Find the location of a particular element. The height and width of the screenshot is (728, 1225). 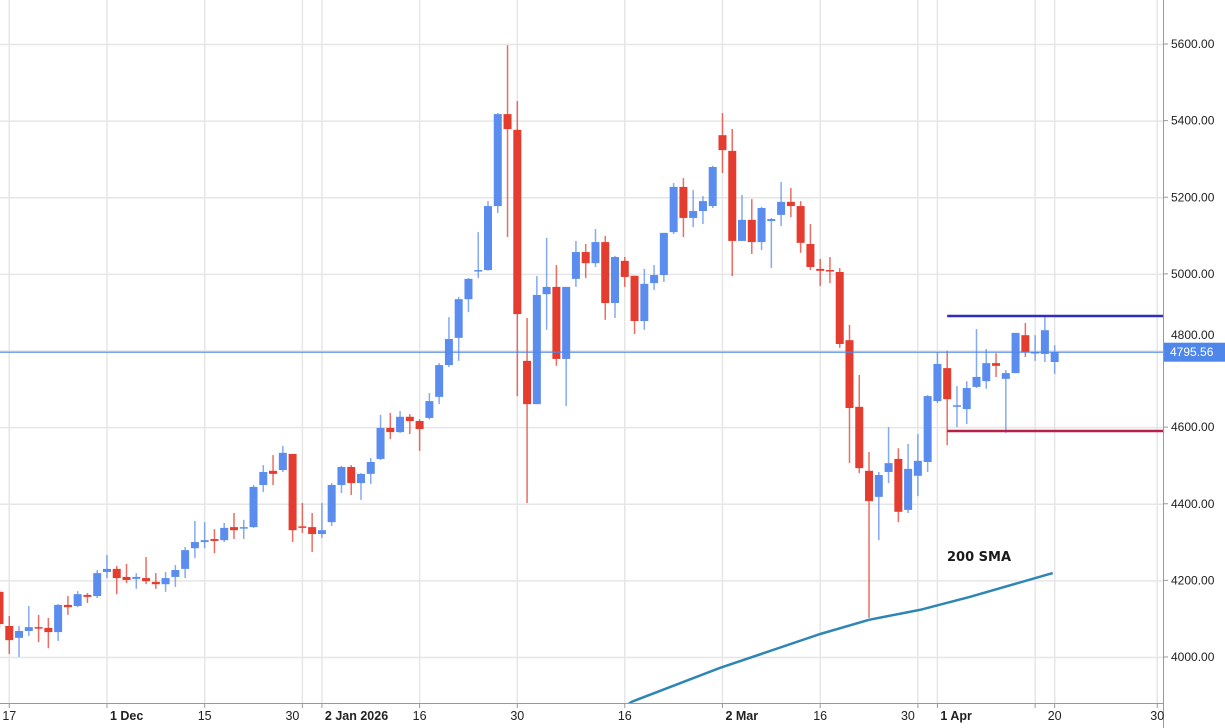

y-tick-label: 5200.00 is located at coordinates (1193, 197).